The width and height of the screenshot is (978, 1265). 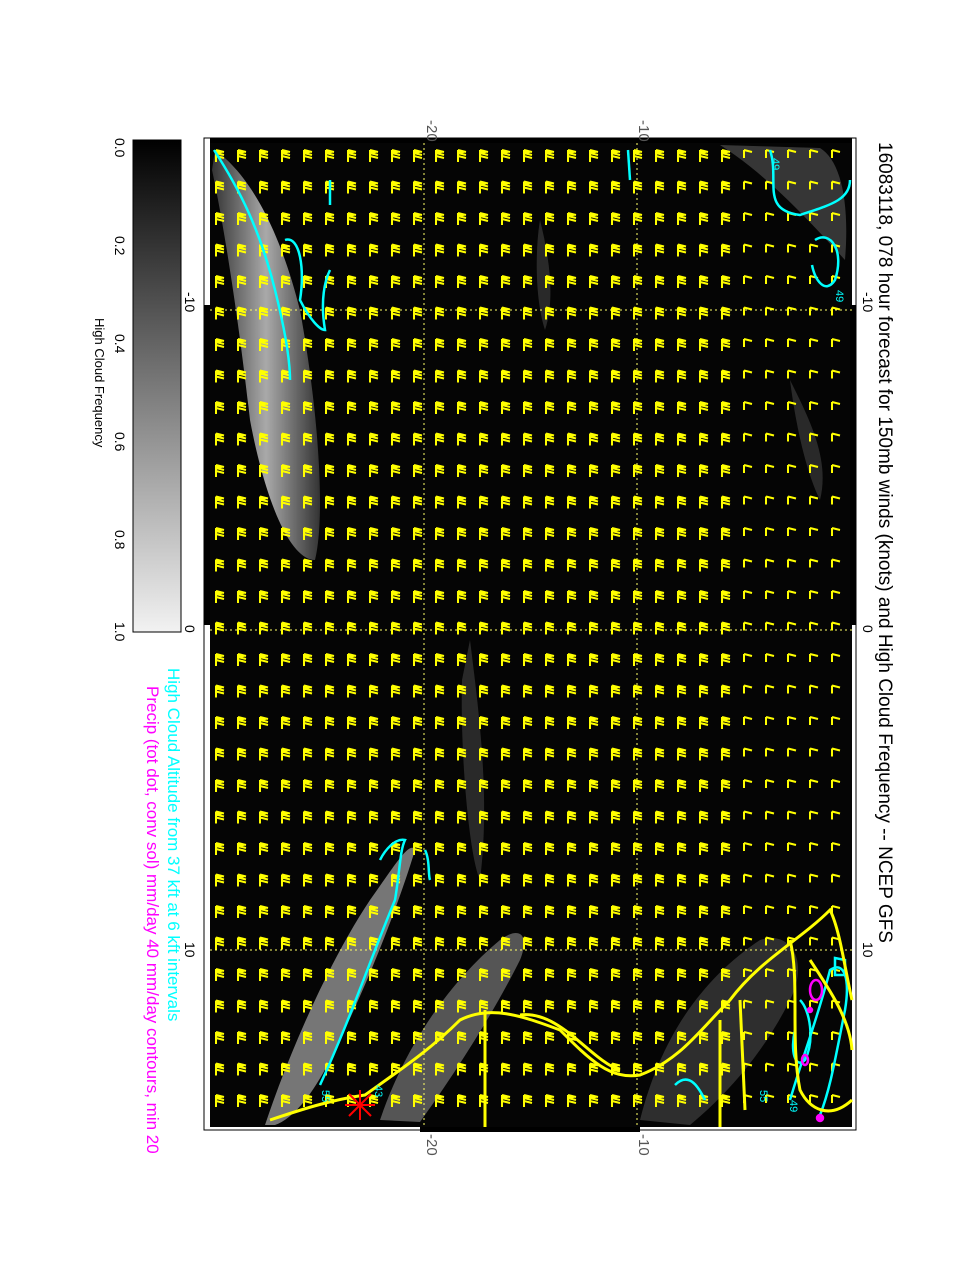 I want to click on tick-top-2: -10, so click(x=643, y=131).